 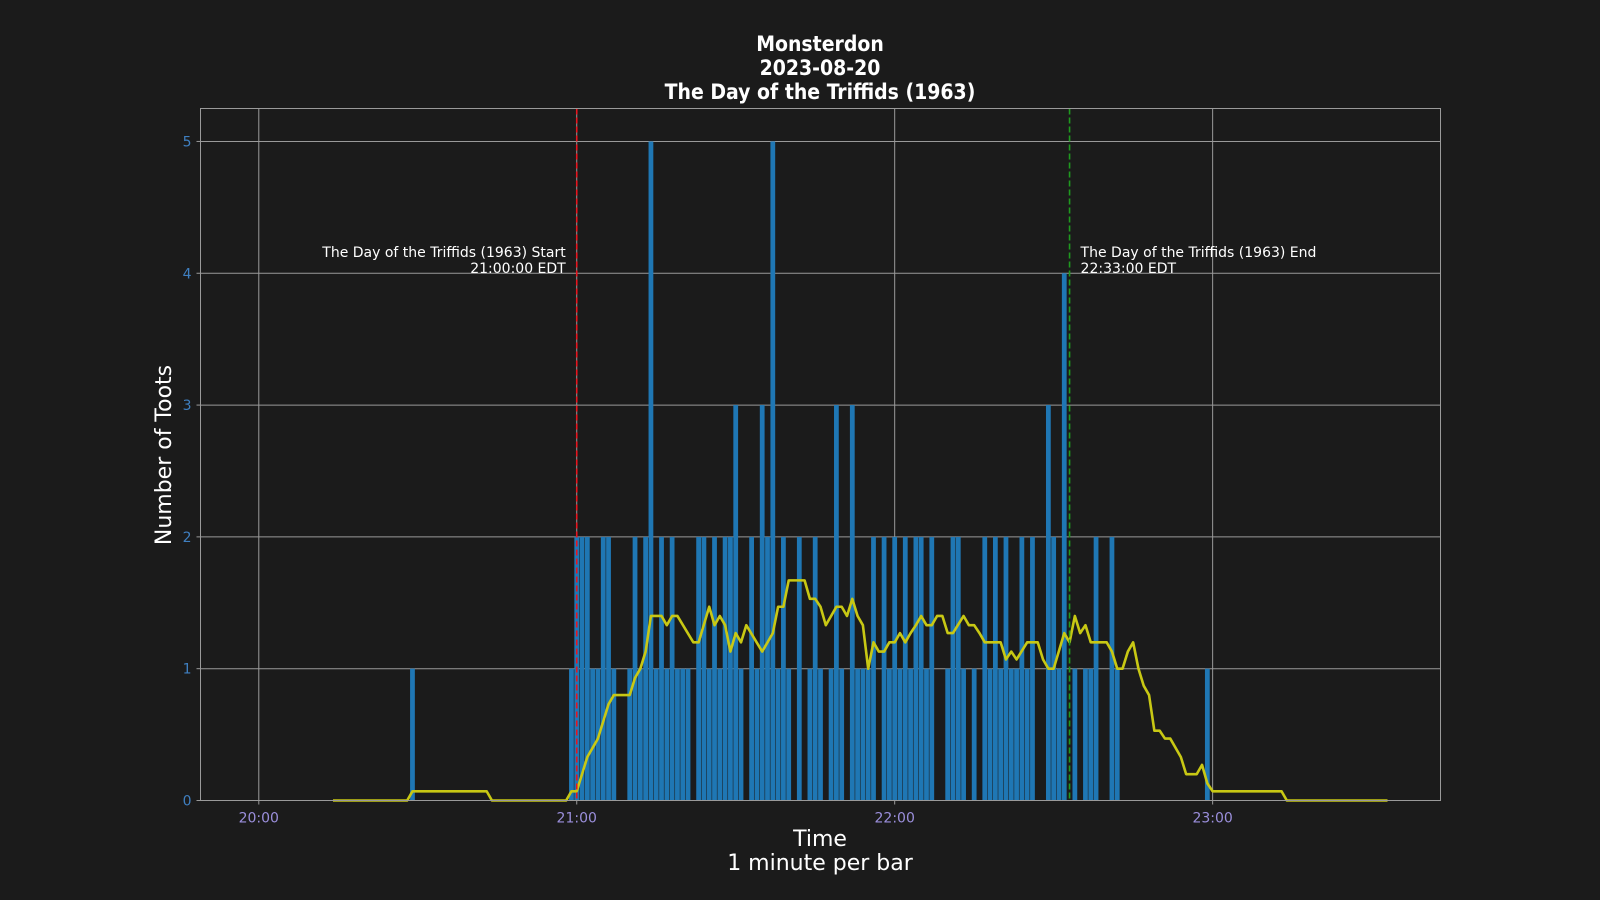 I want to click on y-tick-label: 2, so click(x=187, y=538).